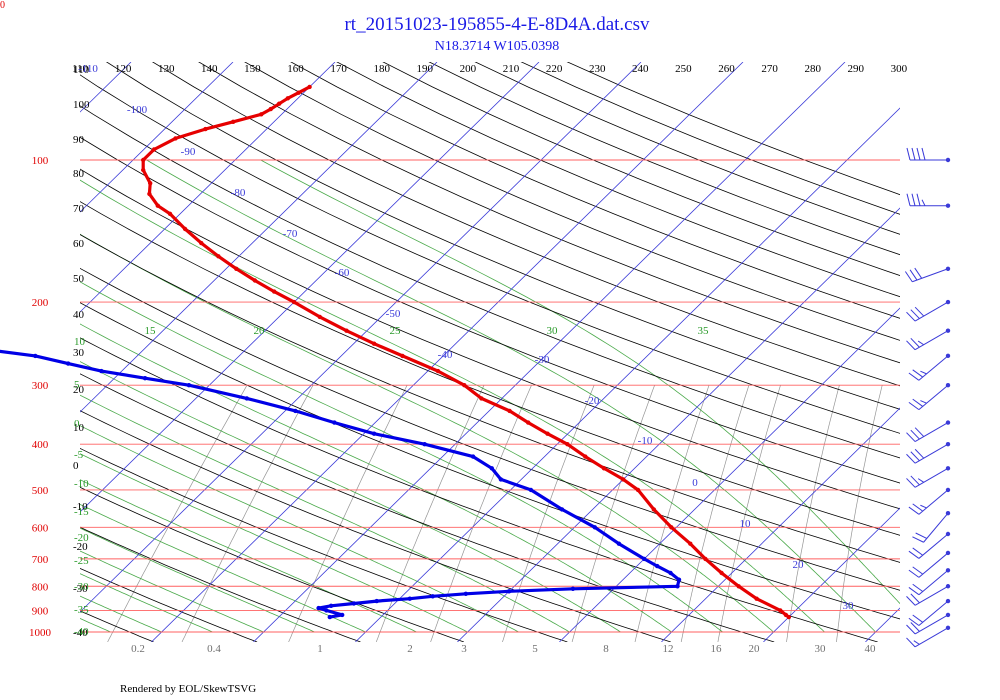 This screenshot has width=1000, height=700. I want to click on isotherm-label: -90, so click(188, 152).